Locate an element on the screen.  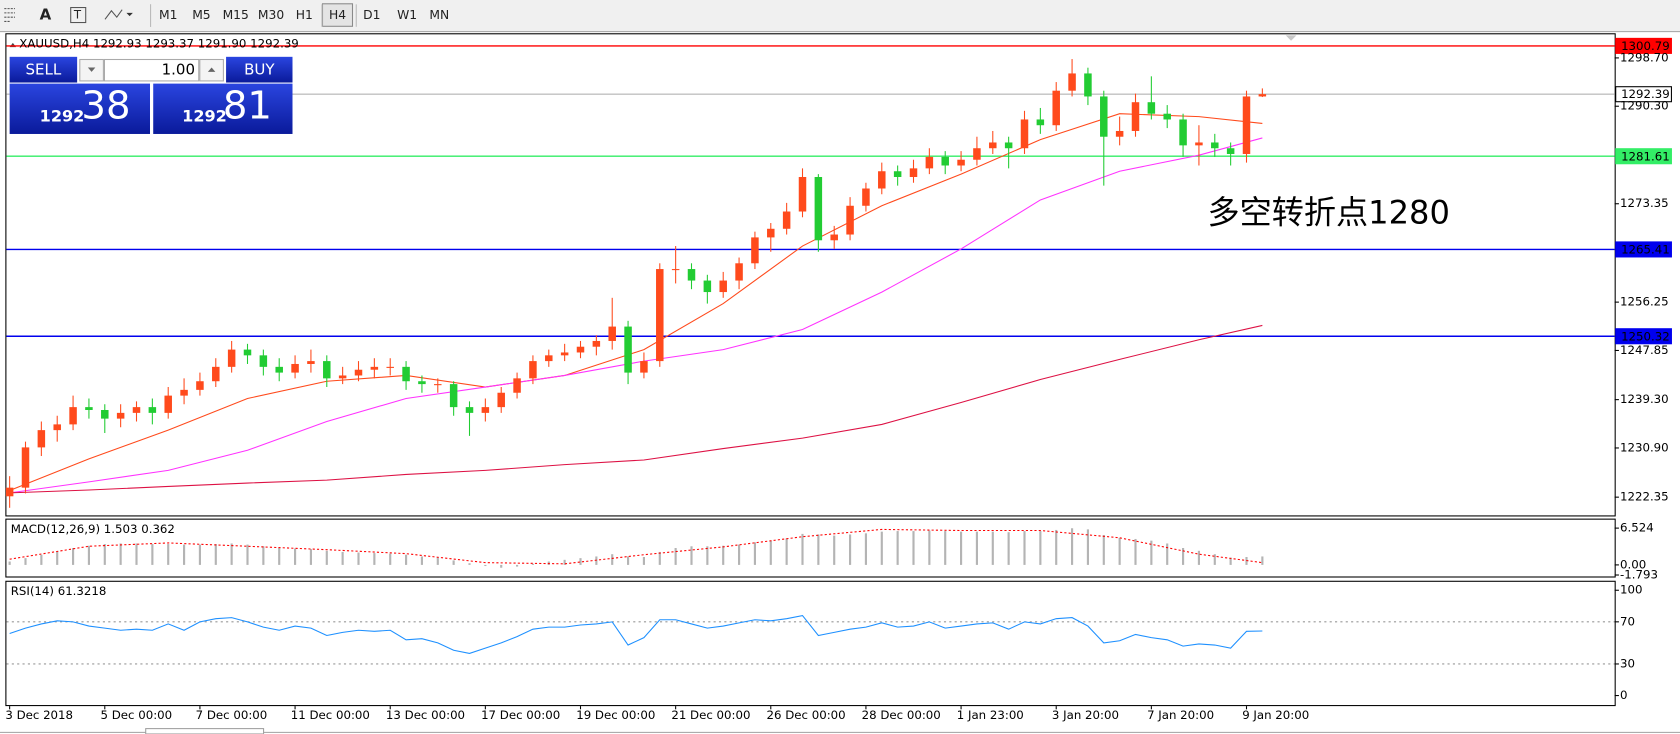
x-tick-label: 7 Jan 20:00 is located at coordinates (1180, 715).